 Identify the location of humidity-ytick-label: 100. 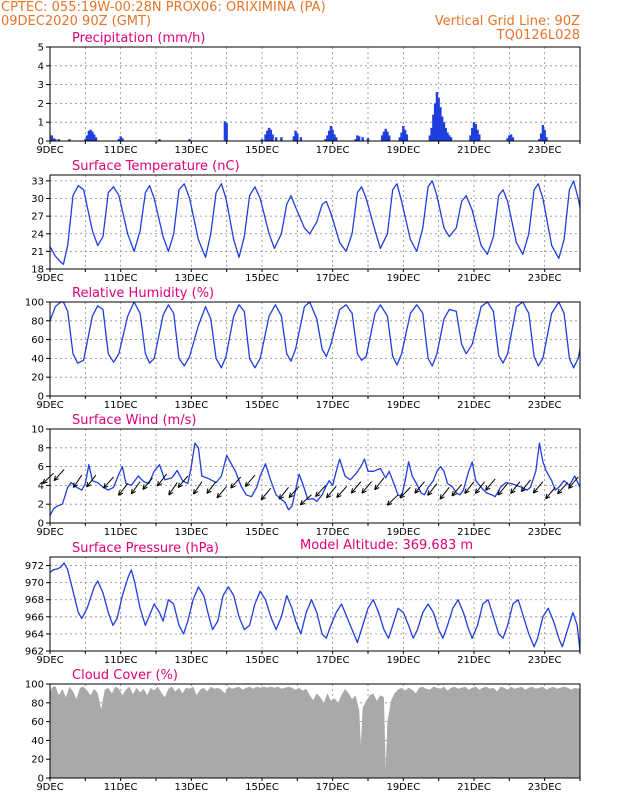
(34, 303).